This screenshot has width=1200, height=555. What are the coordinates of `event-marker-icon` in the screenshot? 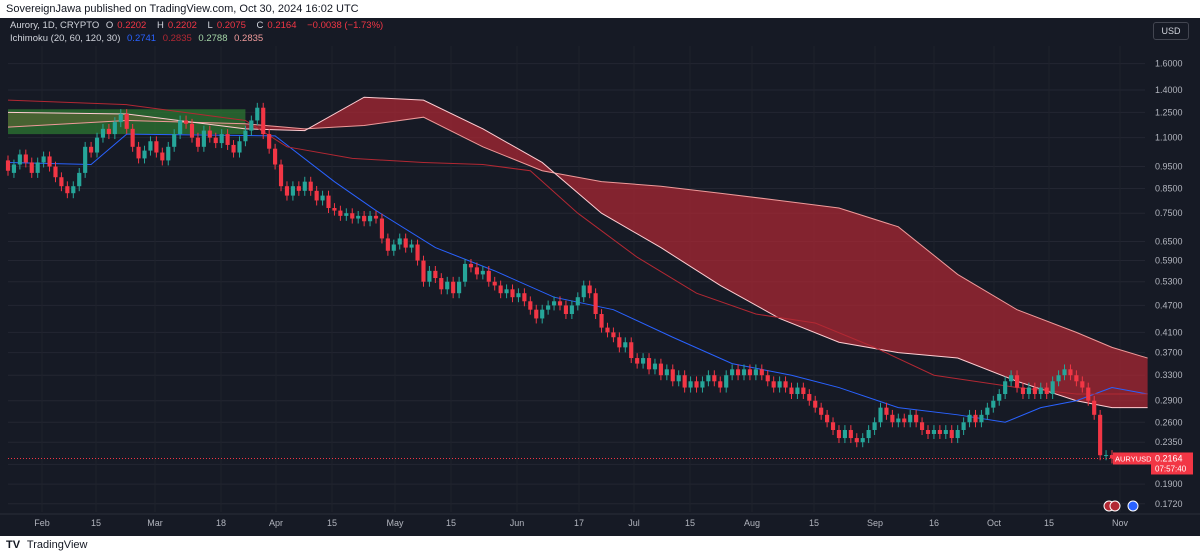 It's located at (1115, 506).